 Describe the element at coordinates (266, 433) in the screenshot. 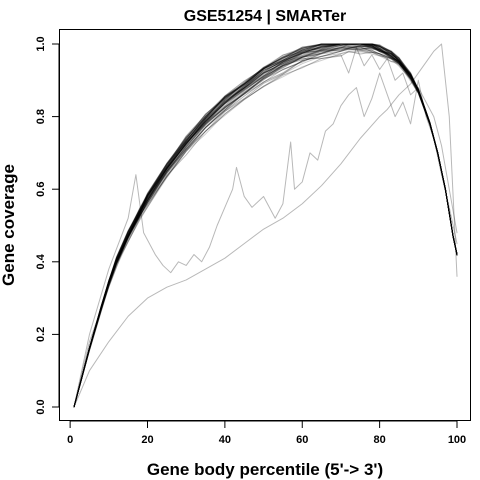

I see `x-axis: 0 20 40 60 80 100` at that location.